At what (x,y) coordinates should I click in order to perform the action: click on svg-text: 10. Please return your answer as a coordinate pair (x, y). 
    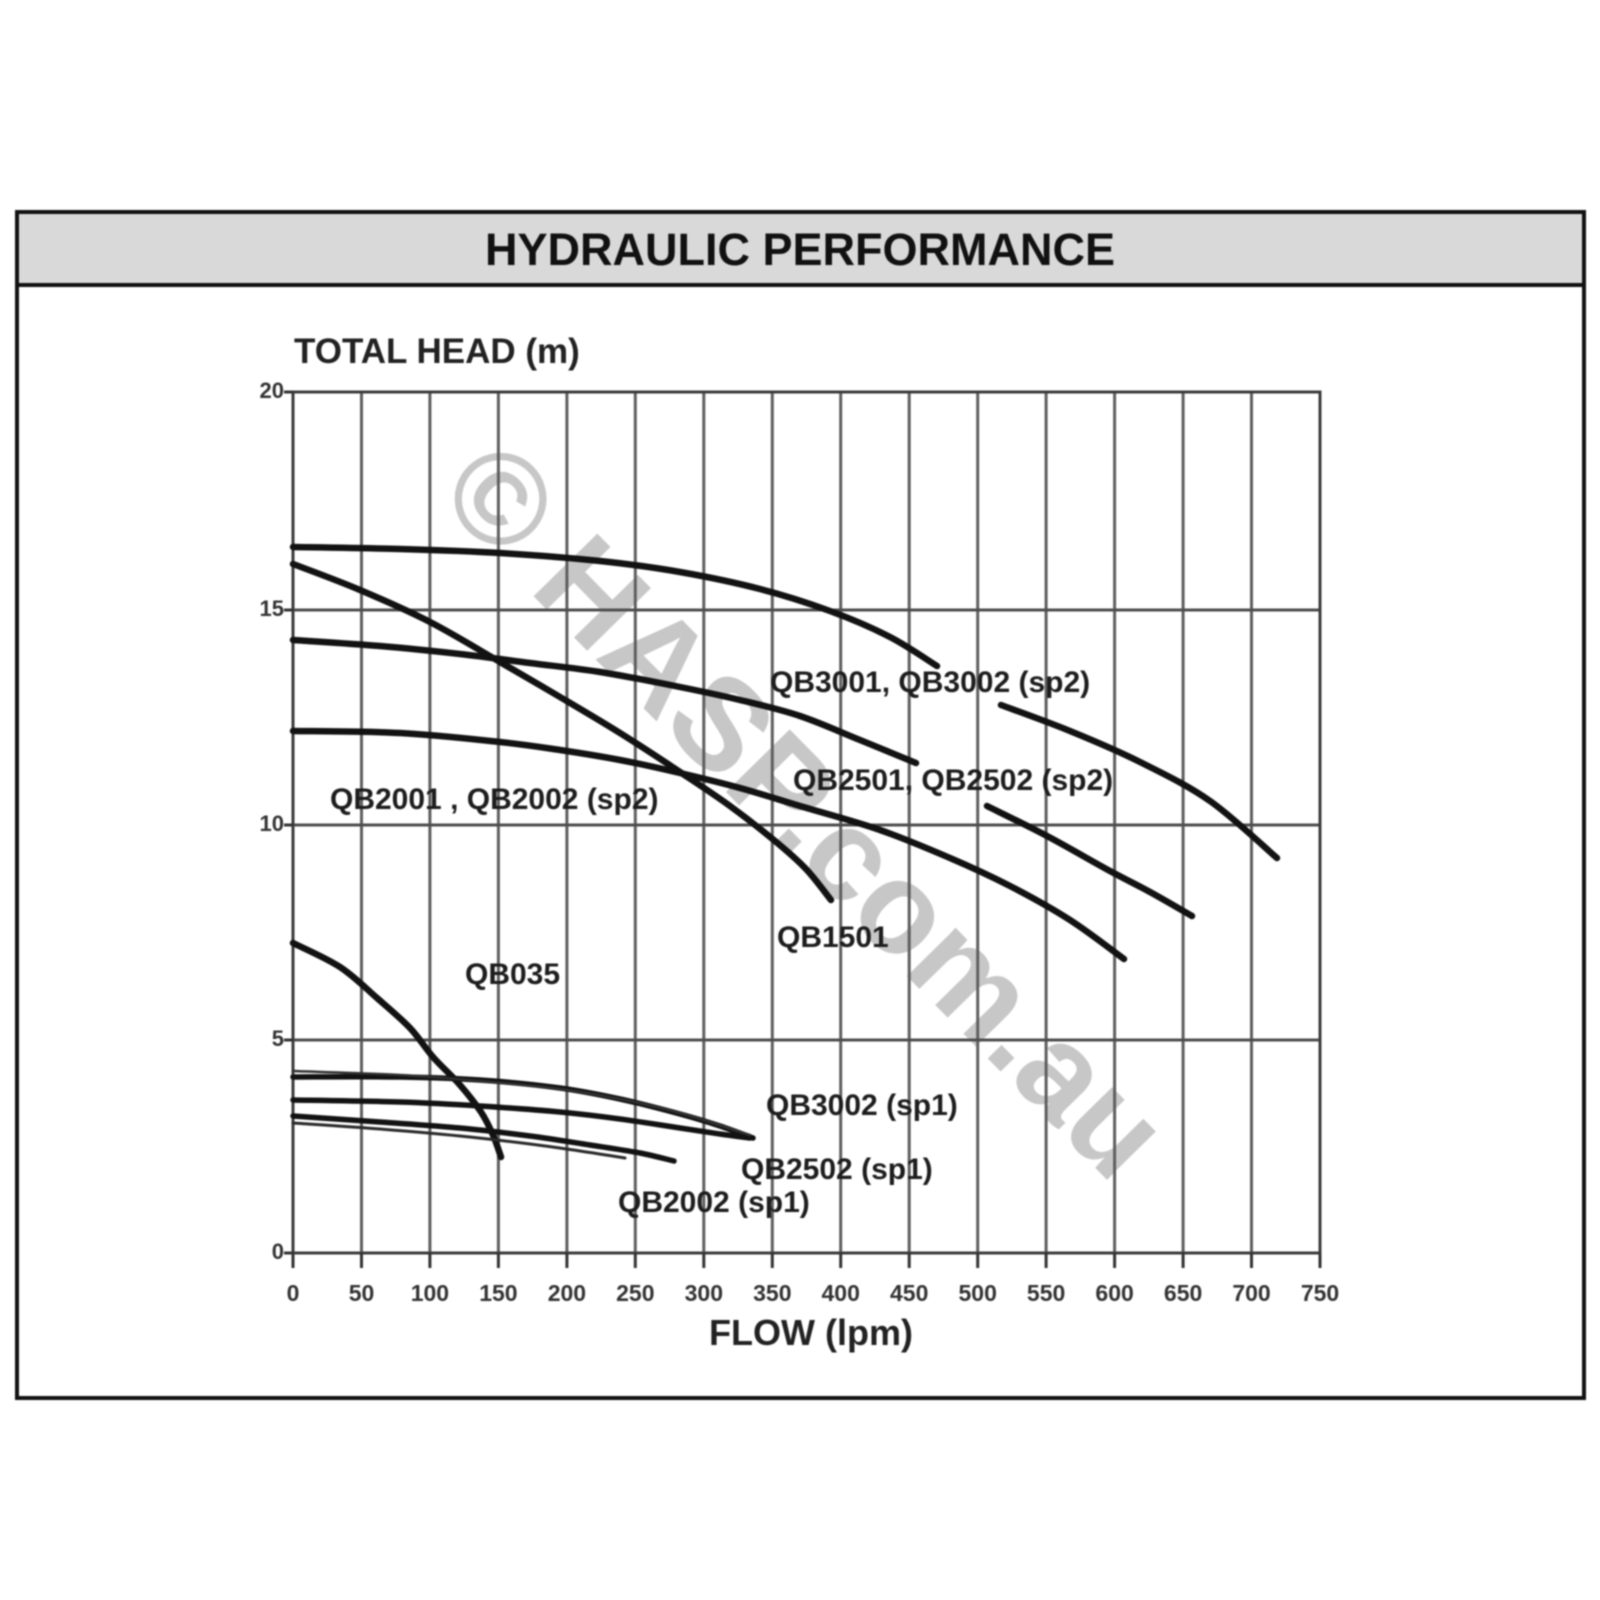
    Looking at the image, I should click on (272, 823).